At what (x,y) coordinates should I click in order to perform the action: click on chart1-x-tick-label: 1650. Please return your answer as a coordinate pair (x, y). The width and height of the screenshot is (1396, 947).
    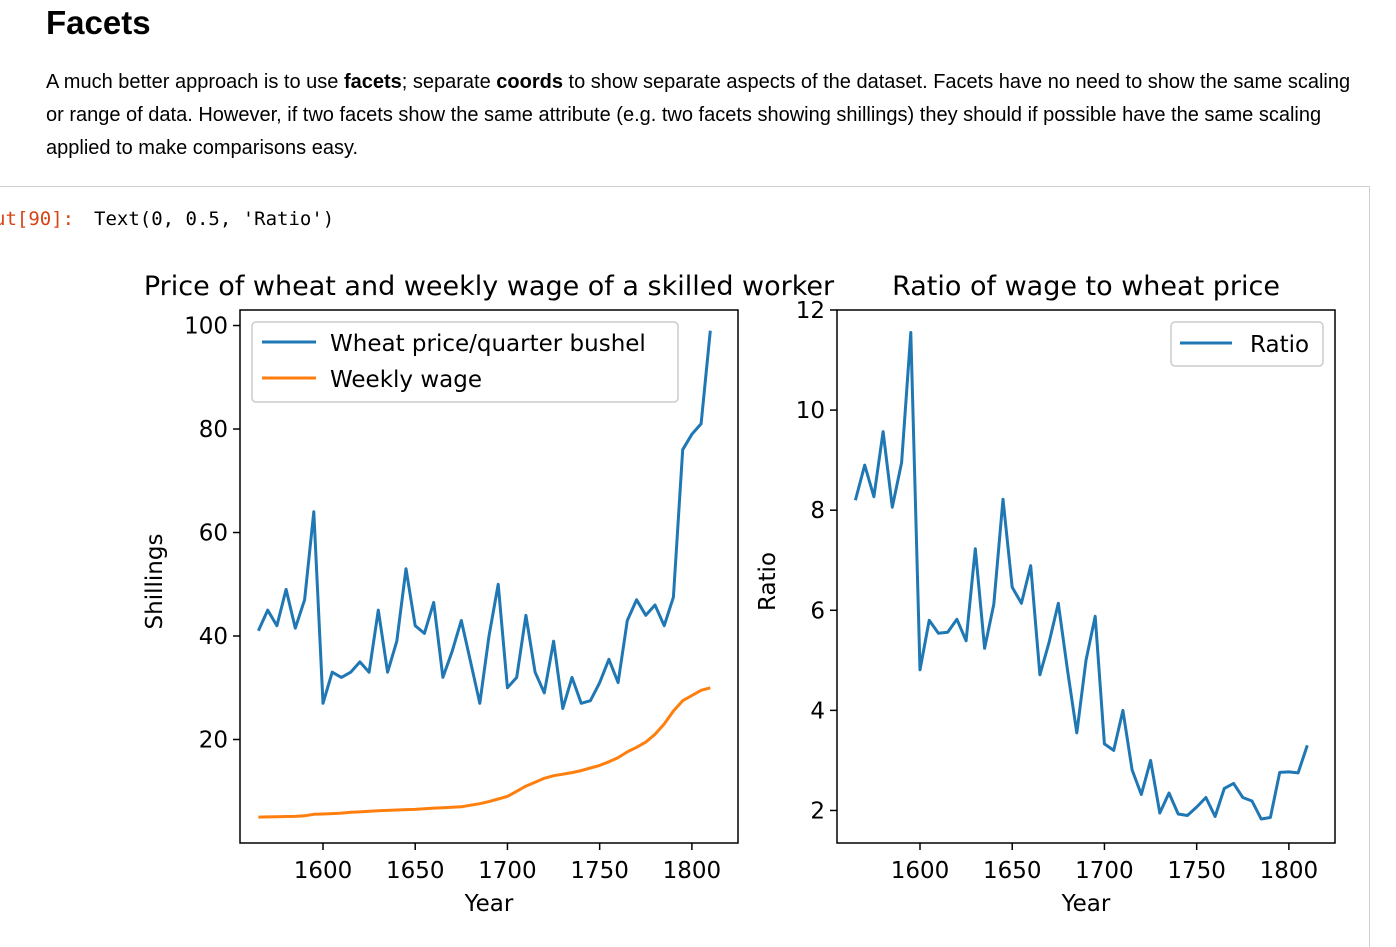
    Looking at the image, I should click on (415, 871).